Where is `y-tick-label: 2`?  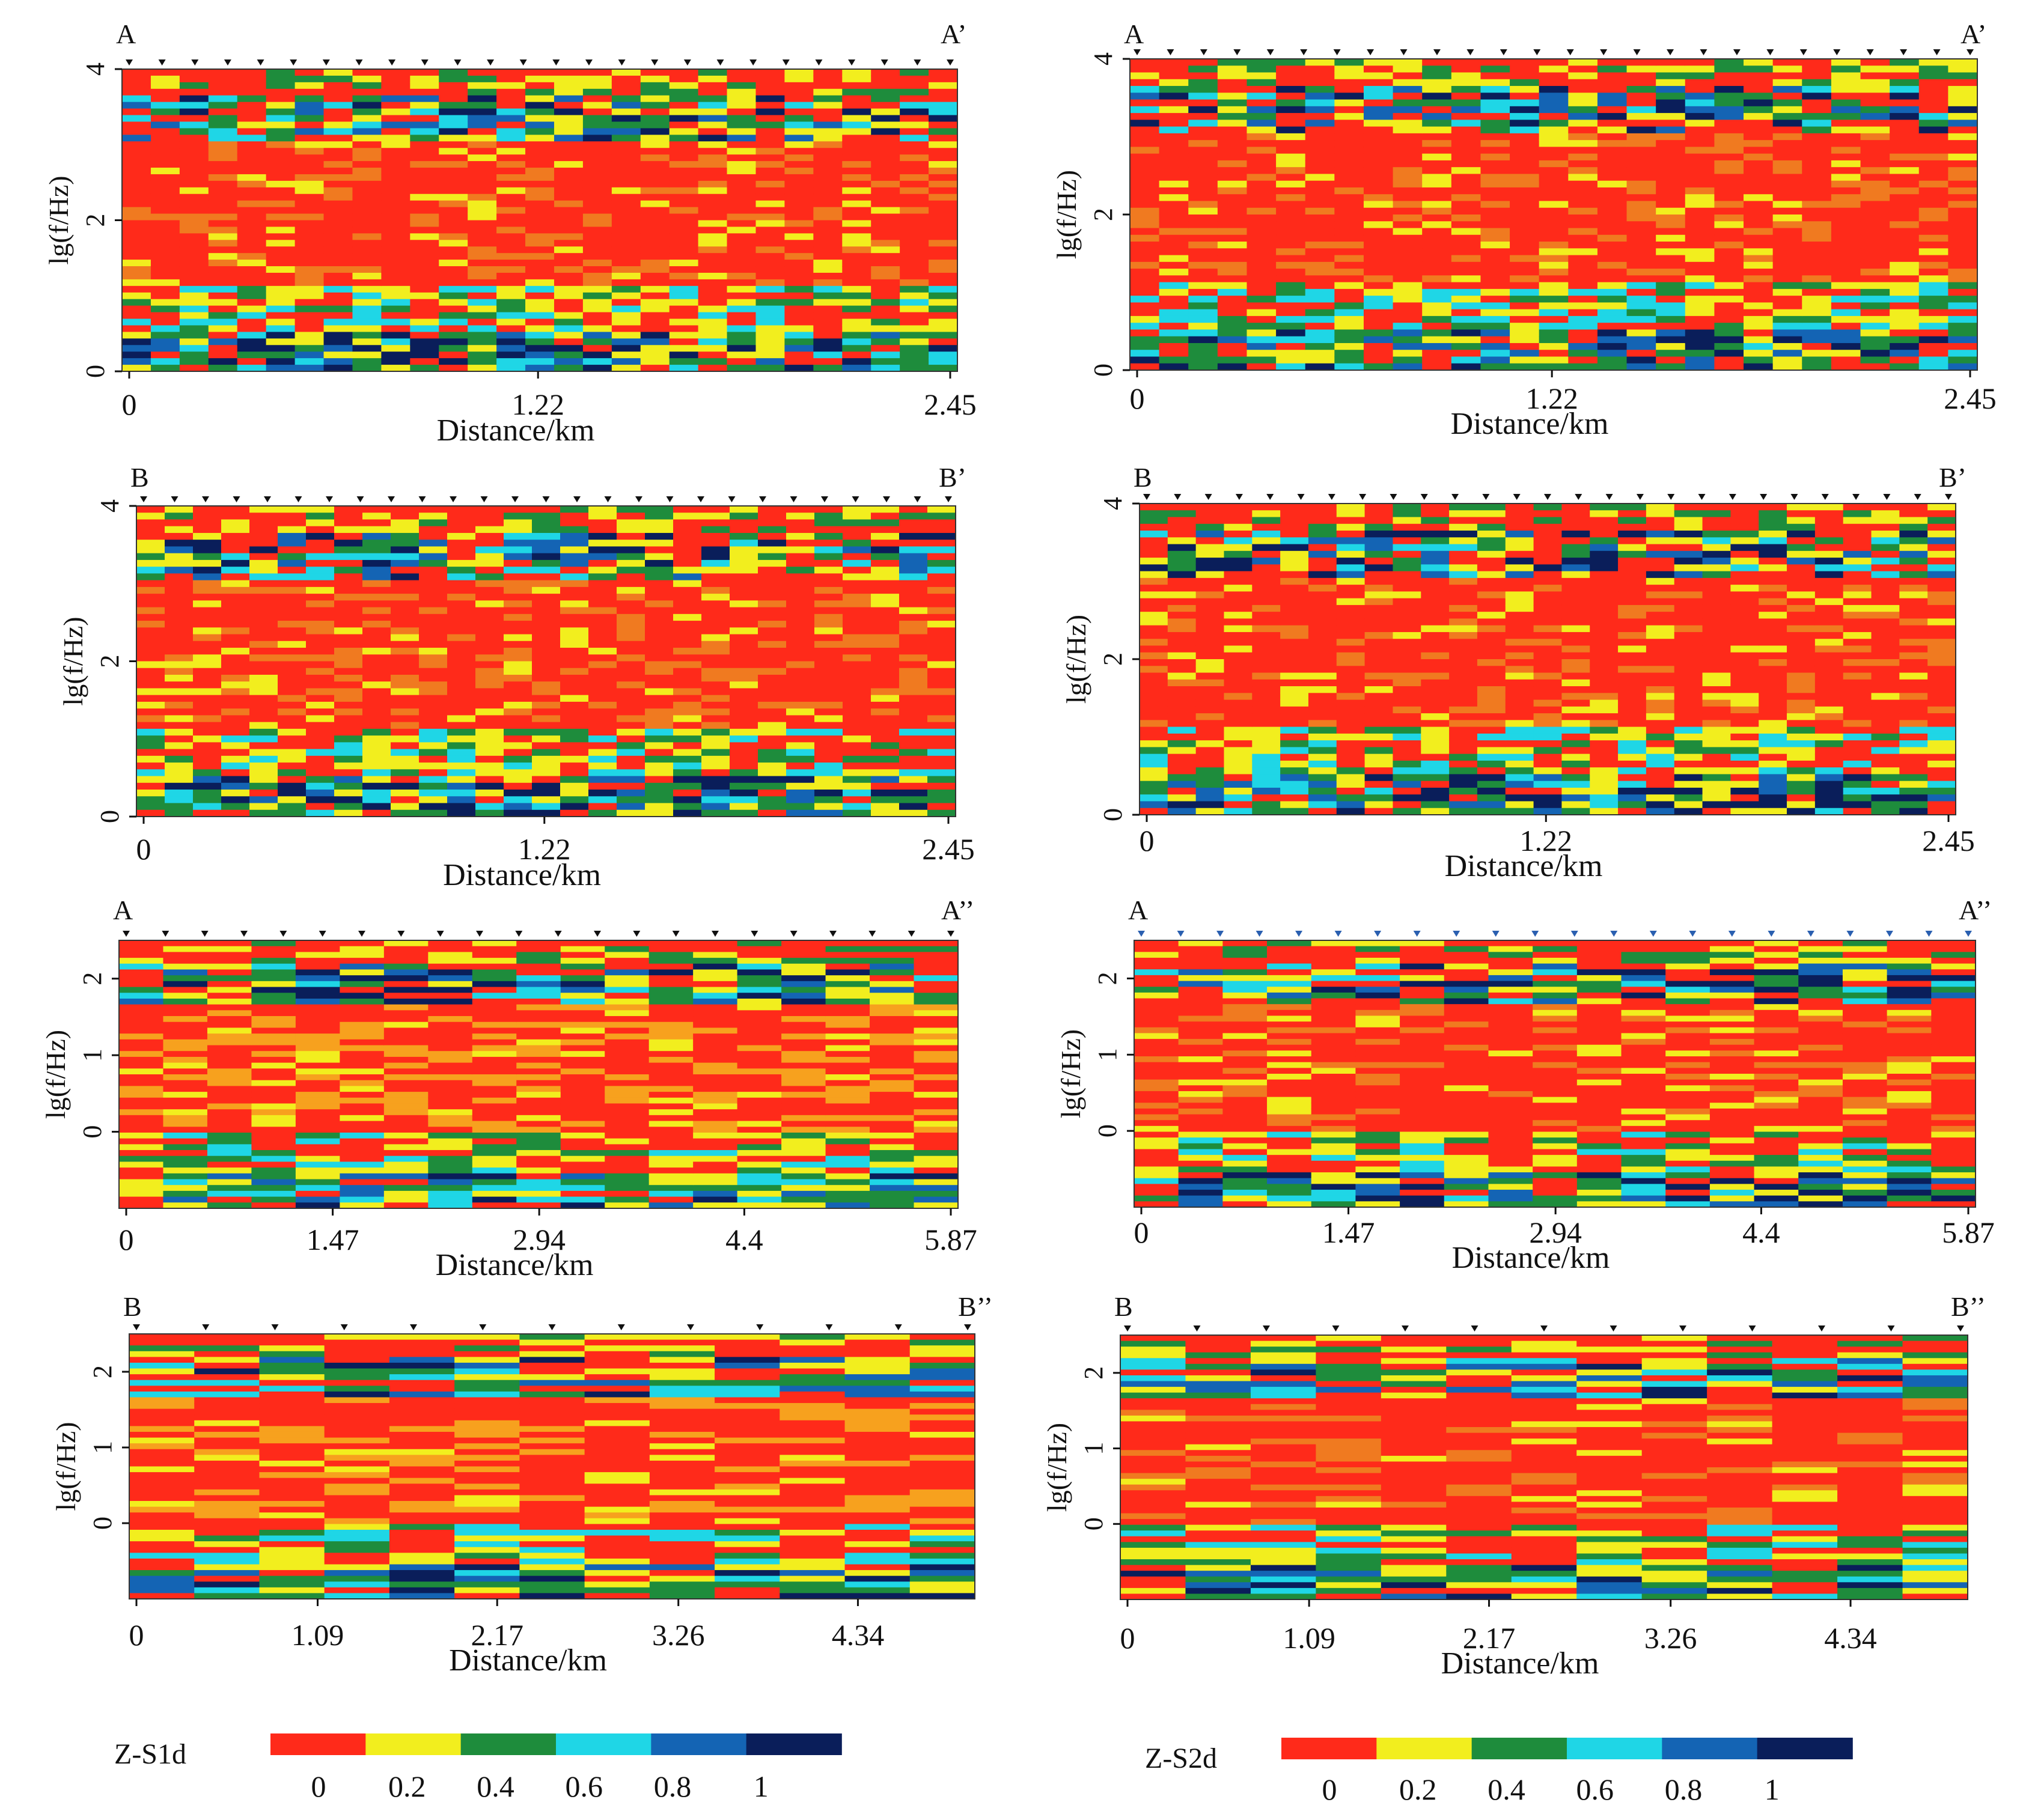
y-tick-label: 2 is located at coordinates (95, 221).